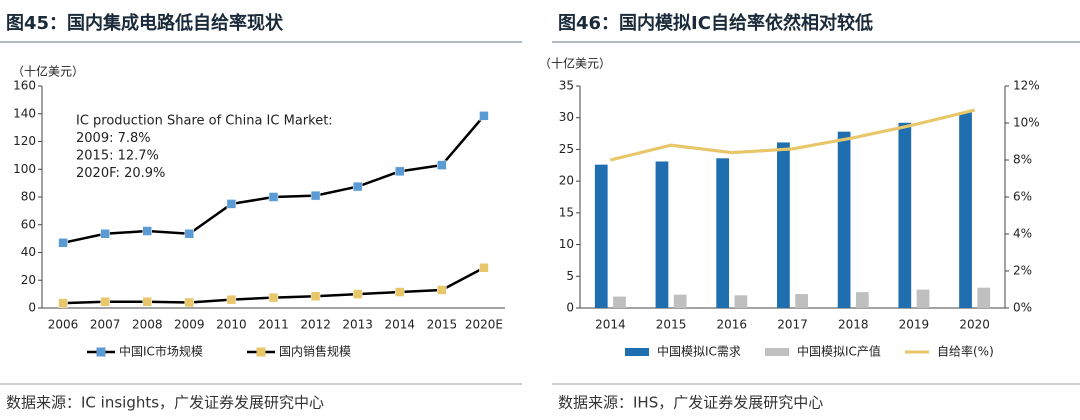 The width and height of the screenshot is (1080, 420). What do you see at coordinates (189, 325) in the screenshot?
I see `x-tick-label: 2009` at bounding box center [189, 325].